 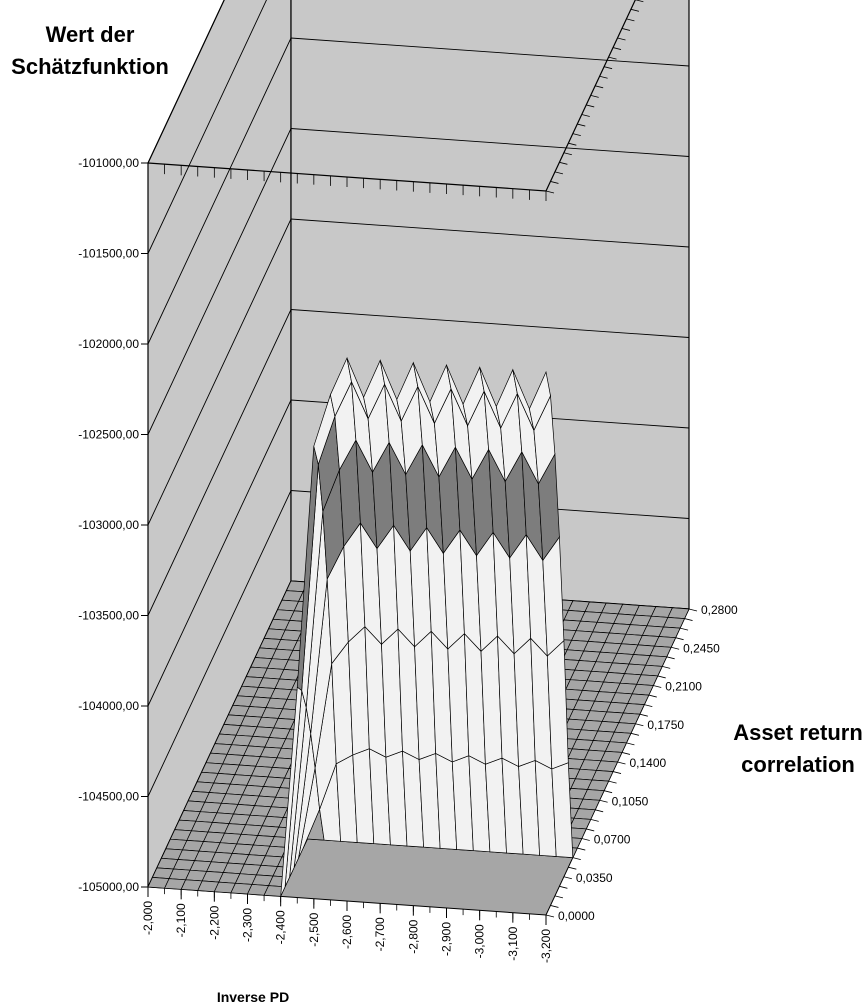 What do you see at coordinates (683, 687) in the screenshot?
I see `y-tick-label: 0,2100` at bounding box center [683, 687].